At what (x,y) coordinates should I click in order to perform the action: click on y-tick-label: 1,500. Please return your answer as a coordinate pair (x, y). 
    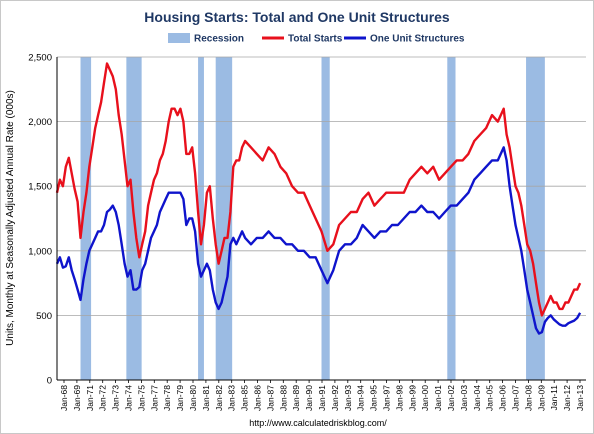
    Looking at the image, I should click on (40, 187).